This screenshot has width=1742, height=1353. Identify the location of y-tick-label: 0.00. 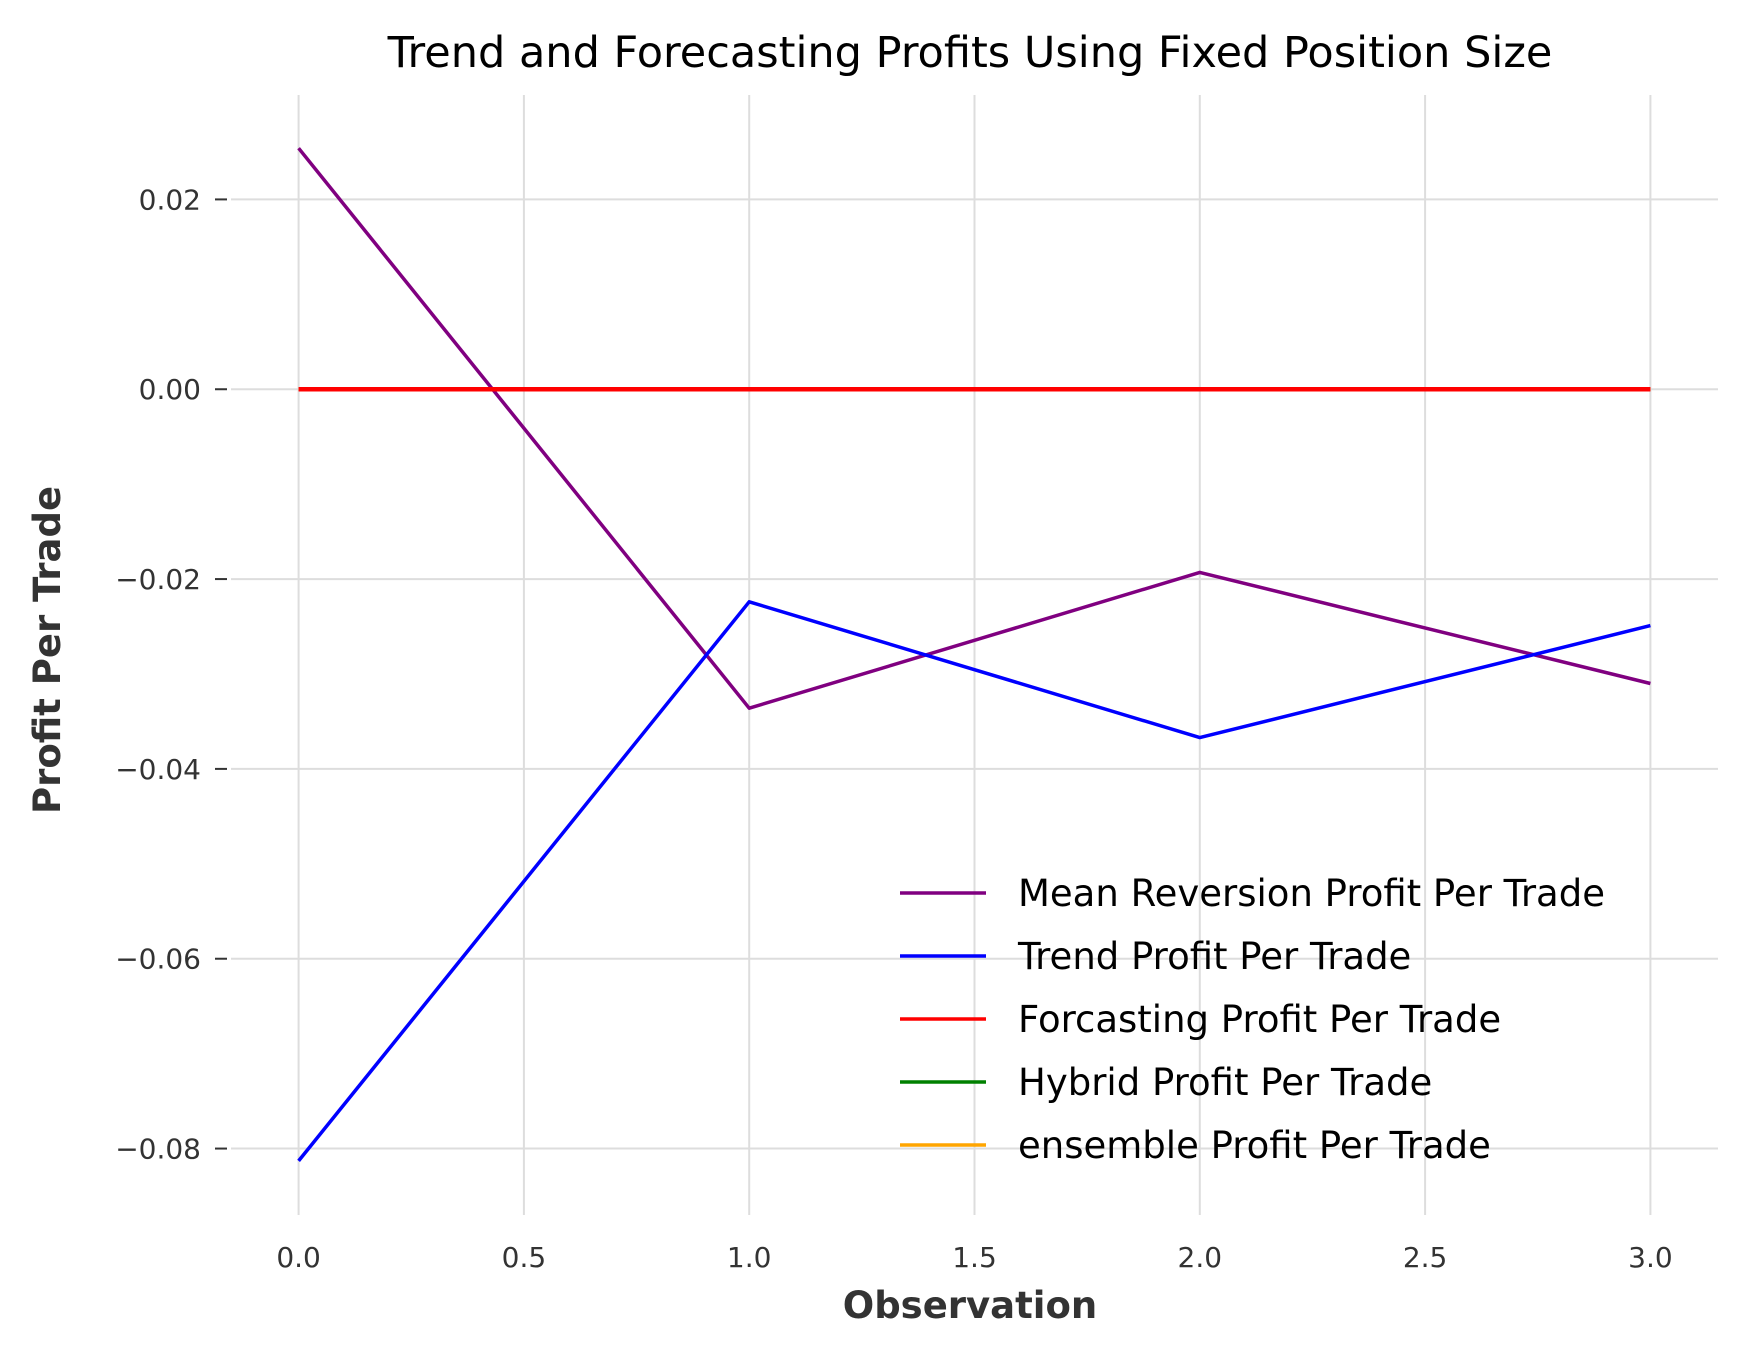
(170, 389).